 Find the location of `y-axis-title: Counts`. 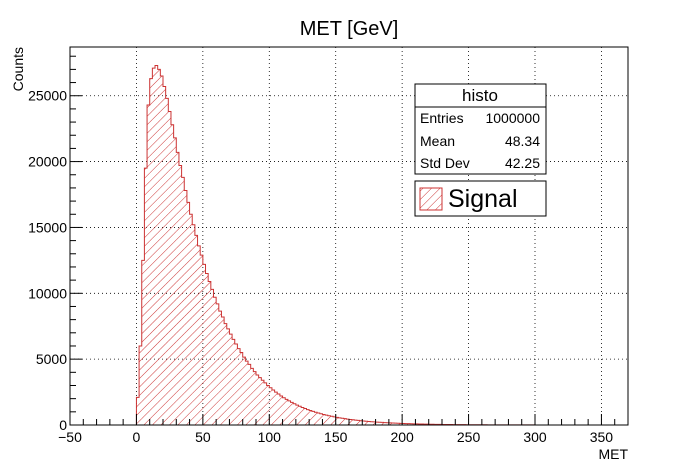

y-axis-title: Counts is located at coordinates (18, 69).